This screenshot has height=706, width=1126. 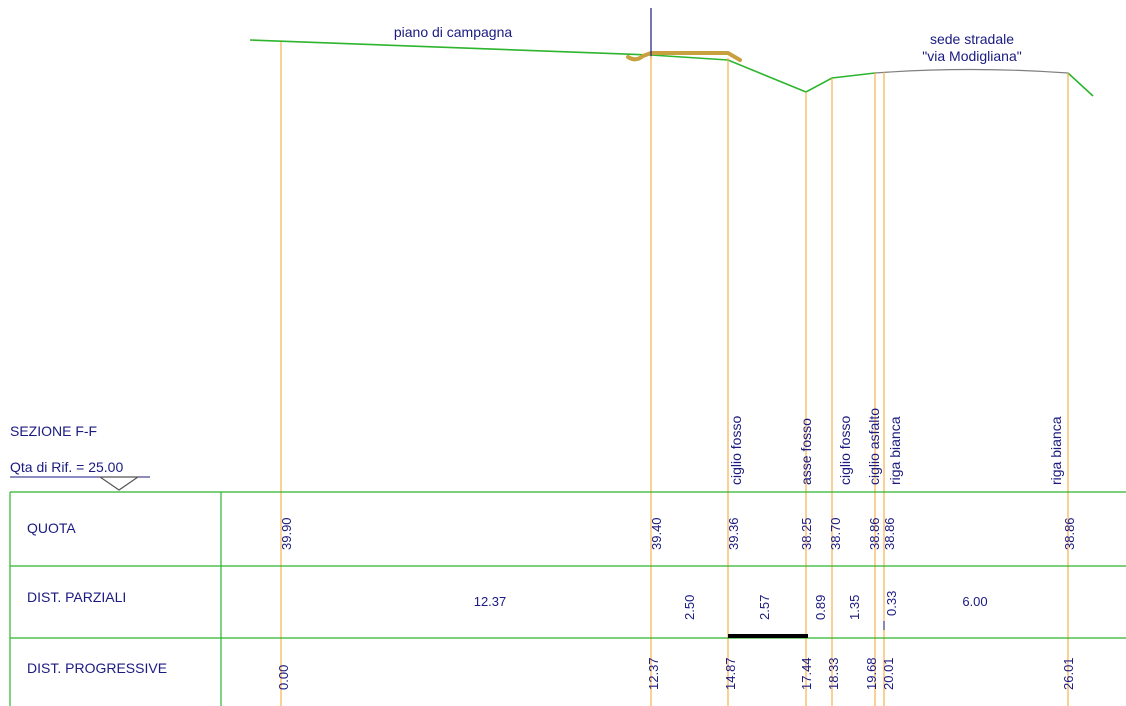 What do you see at coordinates (453, 32) in the screenshot?
I see `ground-label: piano di campagna` at bounding box center [453, 32].